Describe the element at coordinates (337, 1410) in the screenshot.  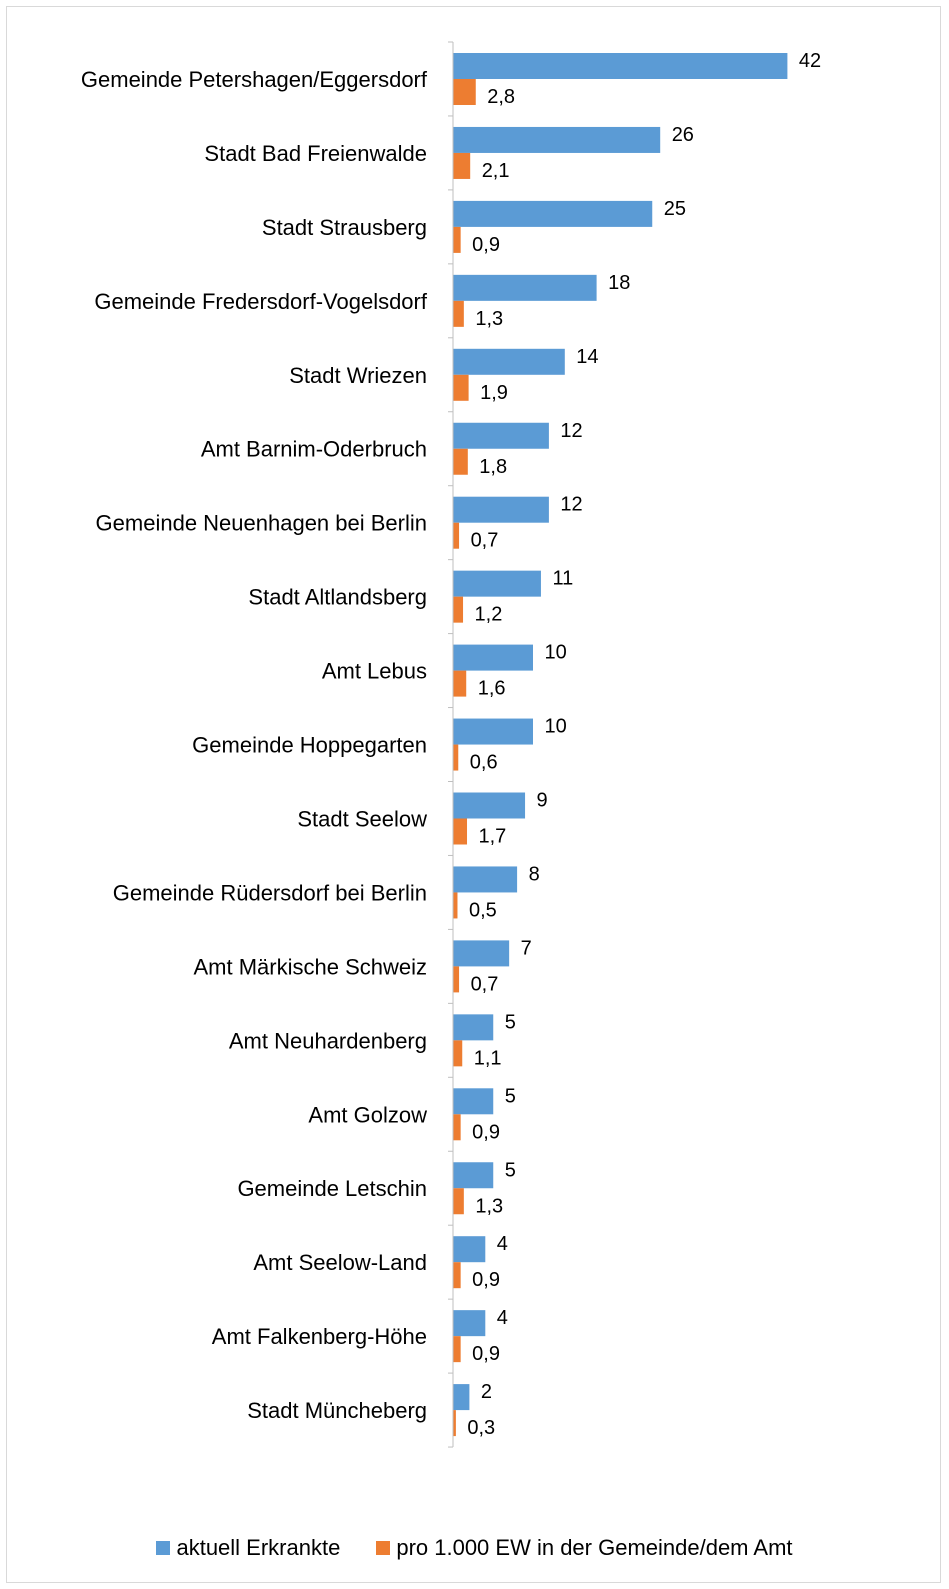
I see `category-label: Stadt Müncheberg` at that location.